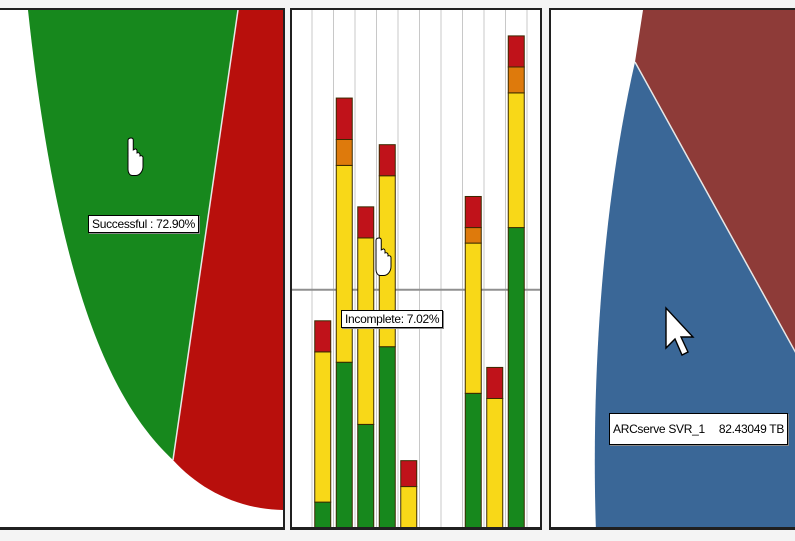  I want to click on arrow-pointer-icon, so click(680, 331).